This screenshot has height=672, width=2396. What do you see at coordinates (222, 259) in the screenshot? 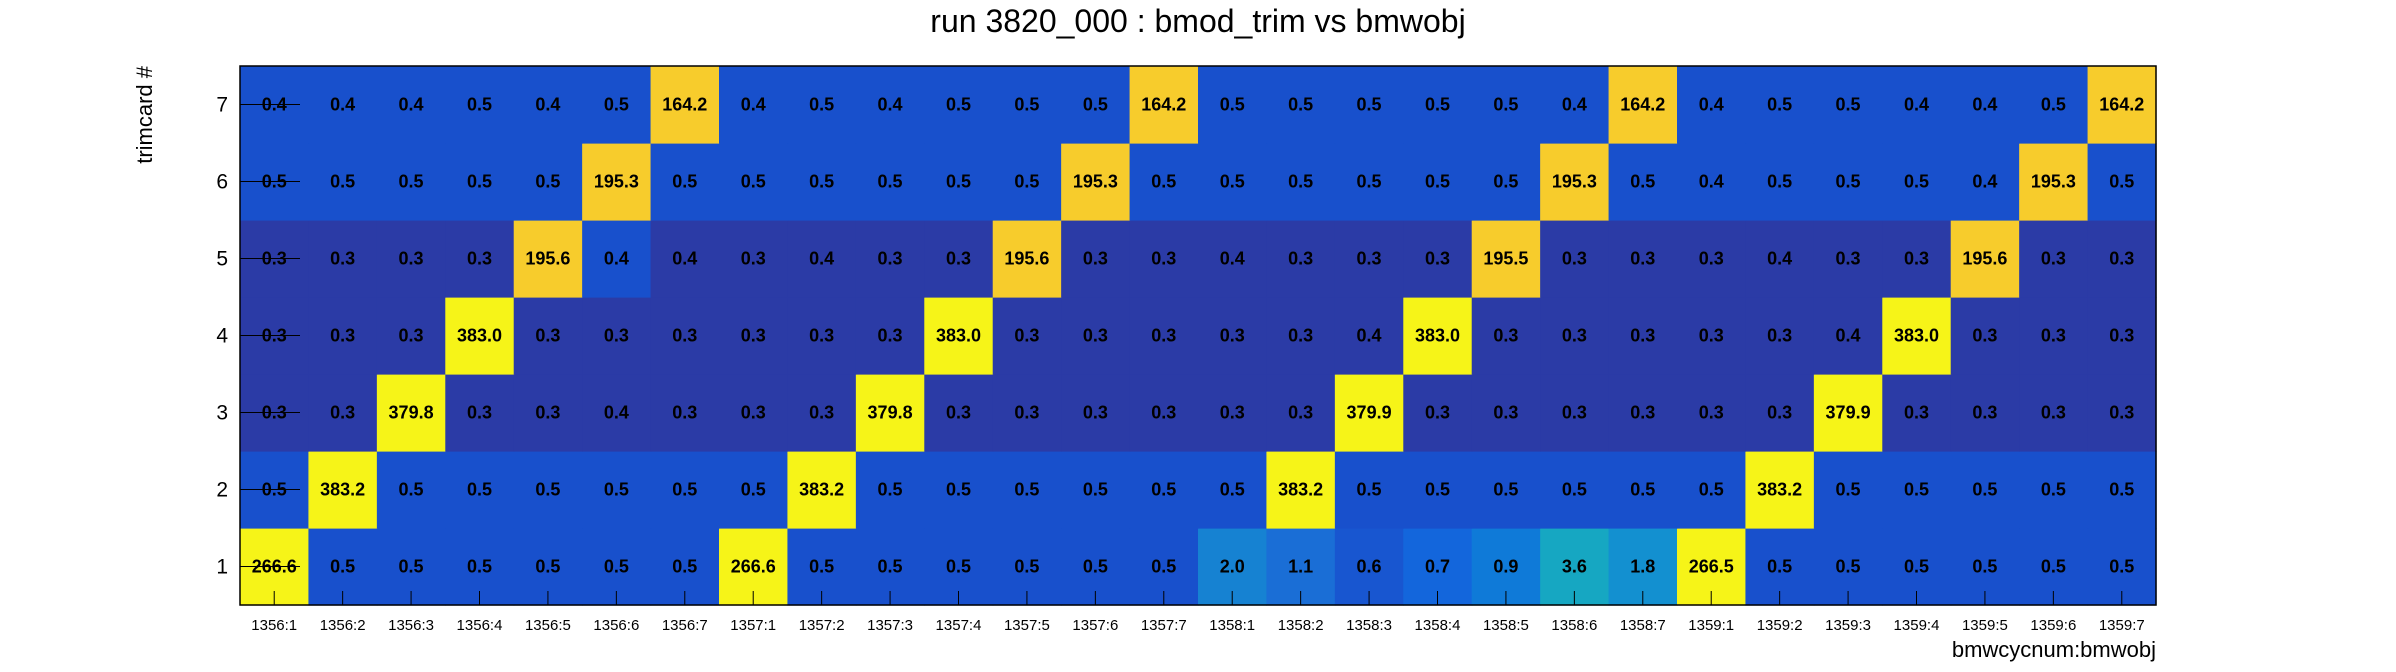
I see `y-tick-label: 5` at bounding box center [222, 259].